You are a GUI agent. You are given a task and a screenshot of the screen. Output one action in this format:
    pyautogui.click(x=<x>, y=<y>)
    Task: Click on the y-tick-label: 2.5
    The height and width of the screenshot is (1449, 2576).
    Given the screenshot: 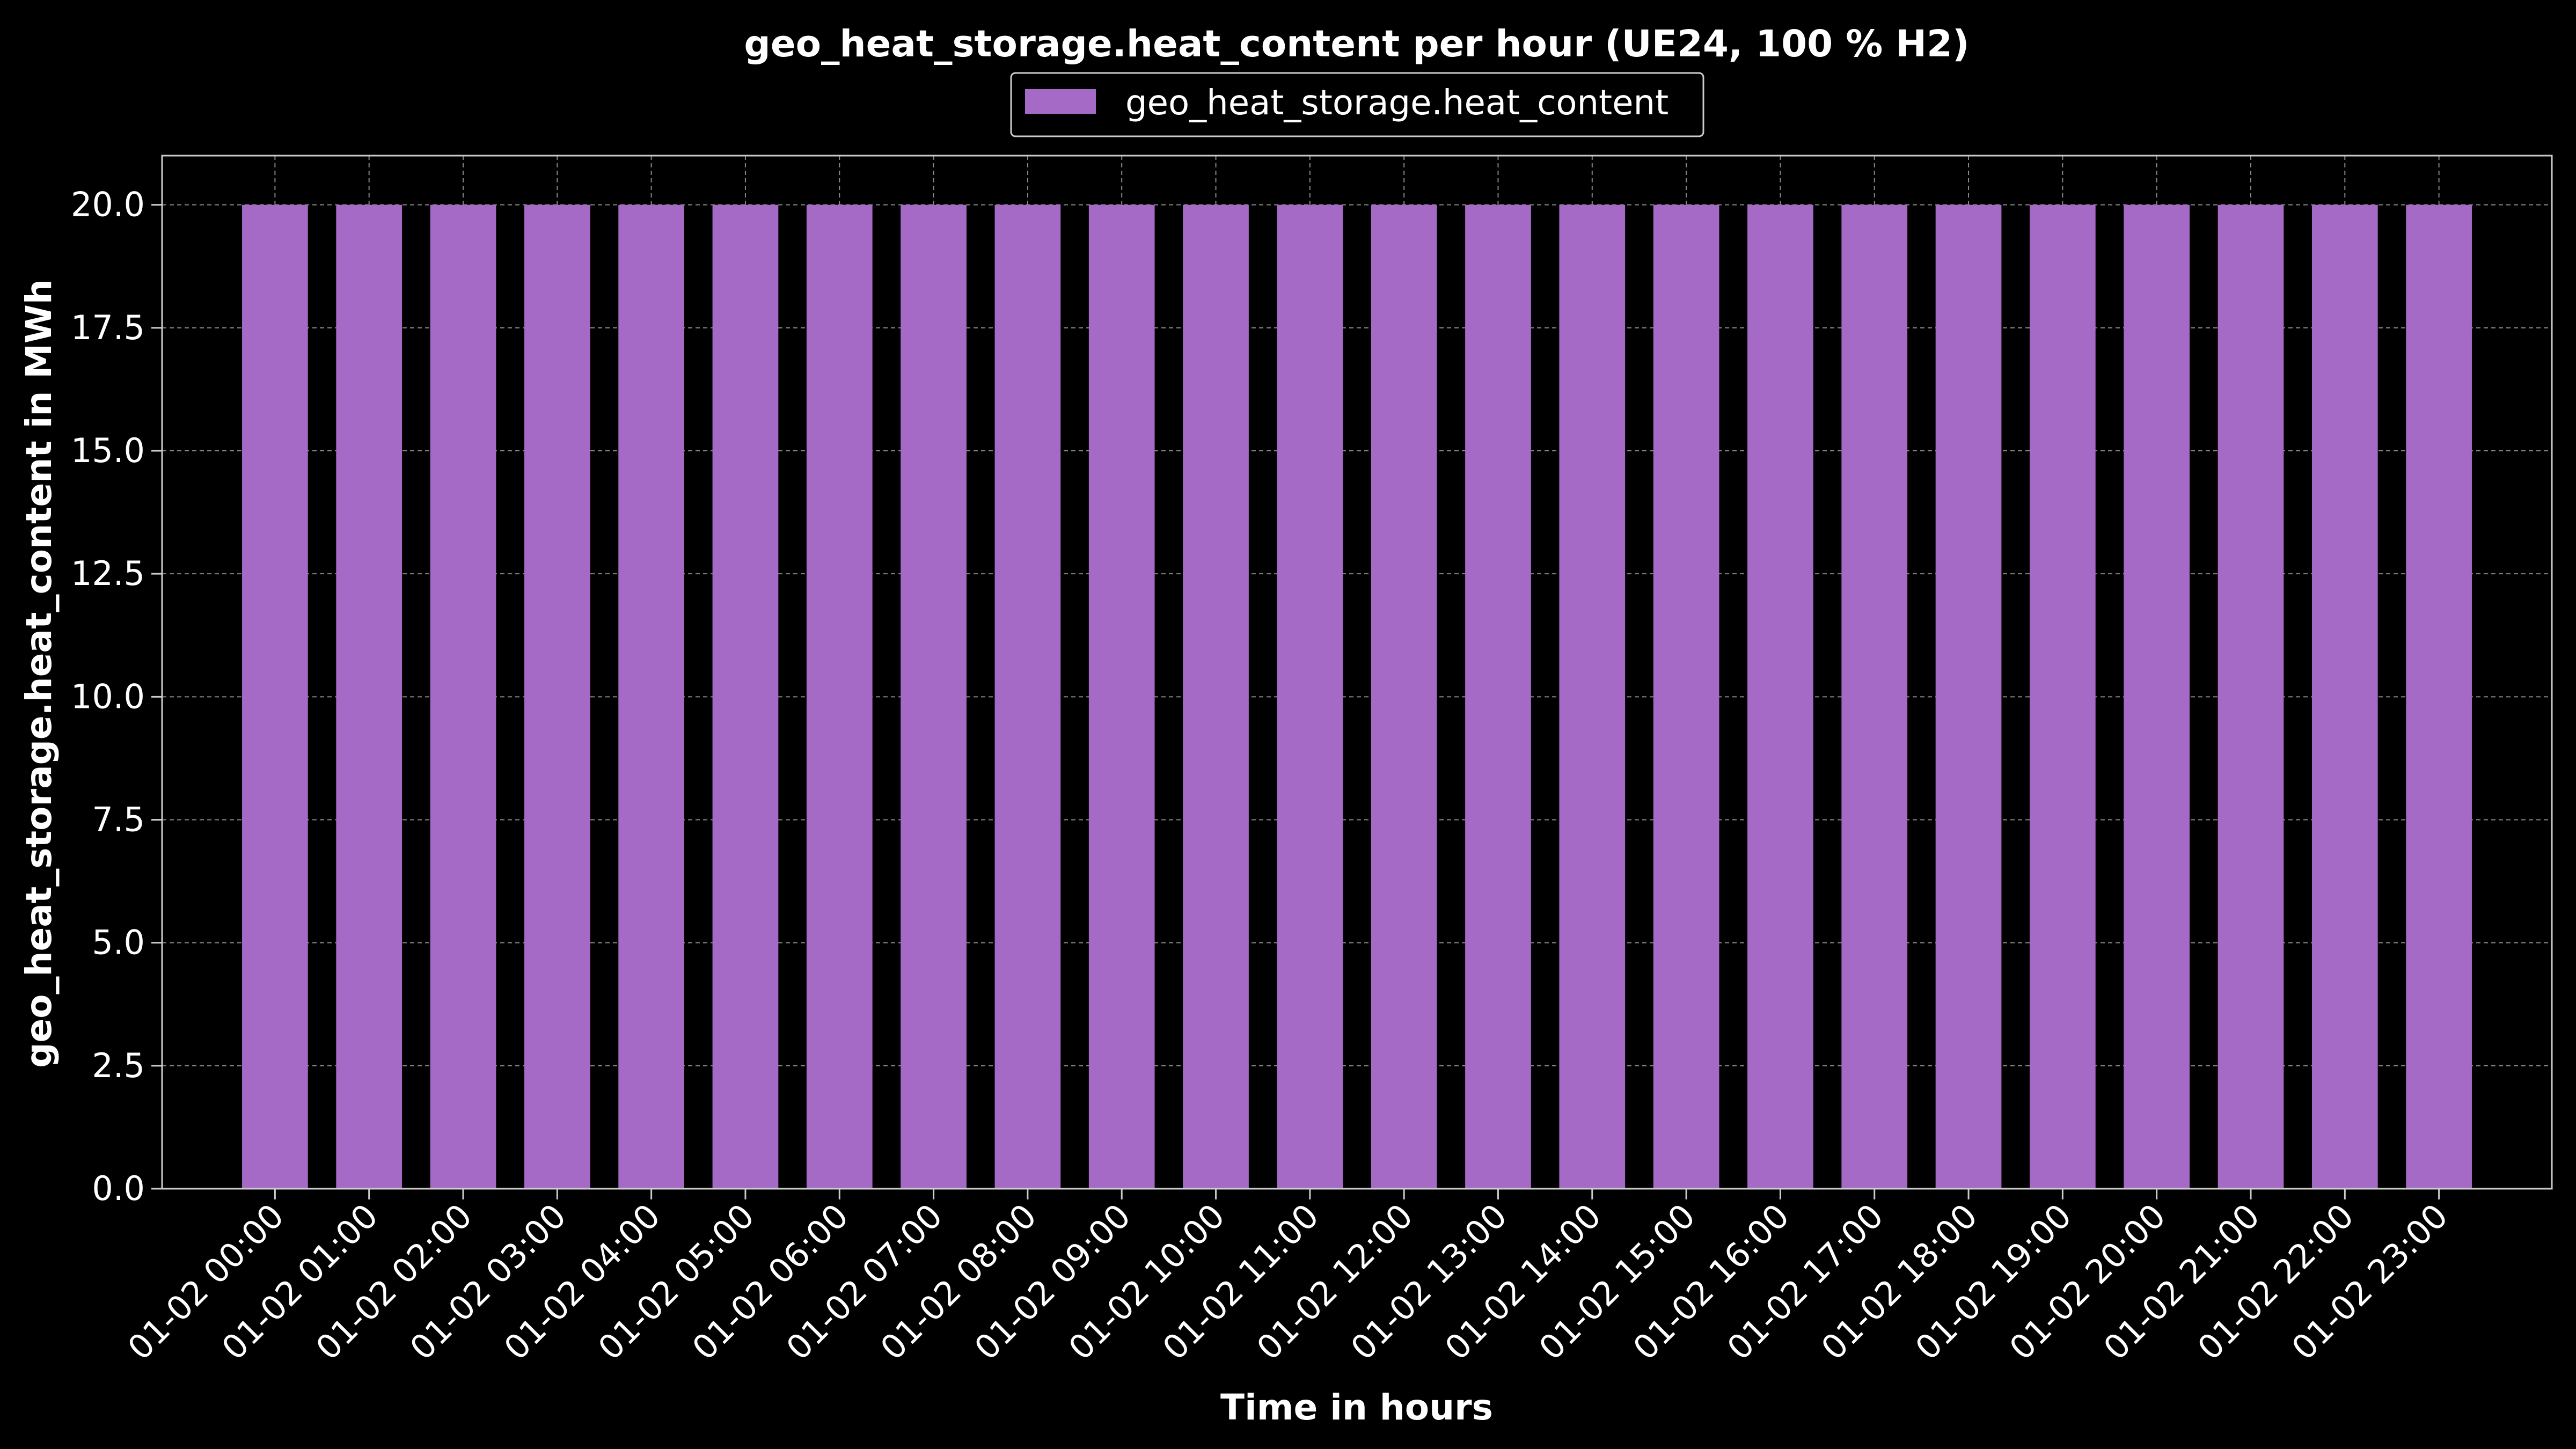 What is the action you would take?
    pyautogui.click(x=118, y=1065)
    